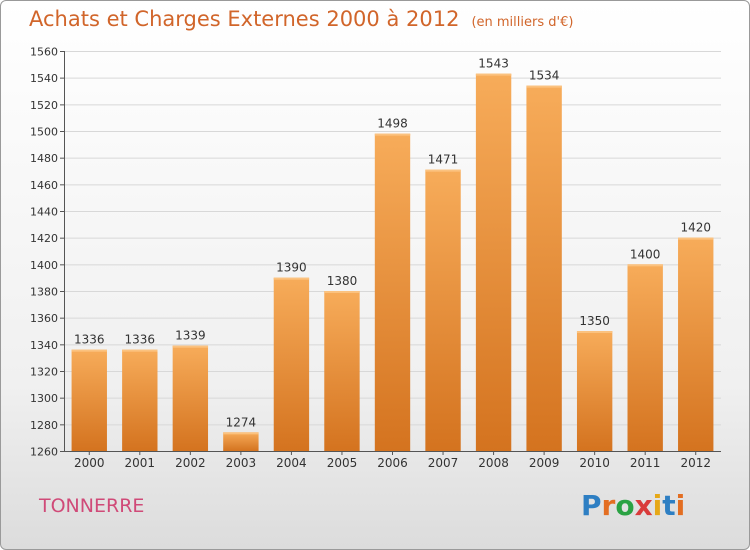  Describe the element at coordinates (190, 463) in the screenshot. I see `x-tick-label-2002: 2002` at that location.